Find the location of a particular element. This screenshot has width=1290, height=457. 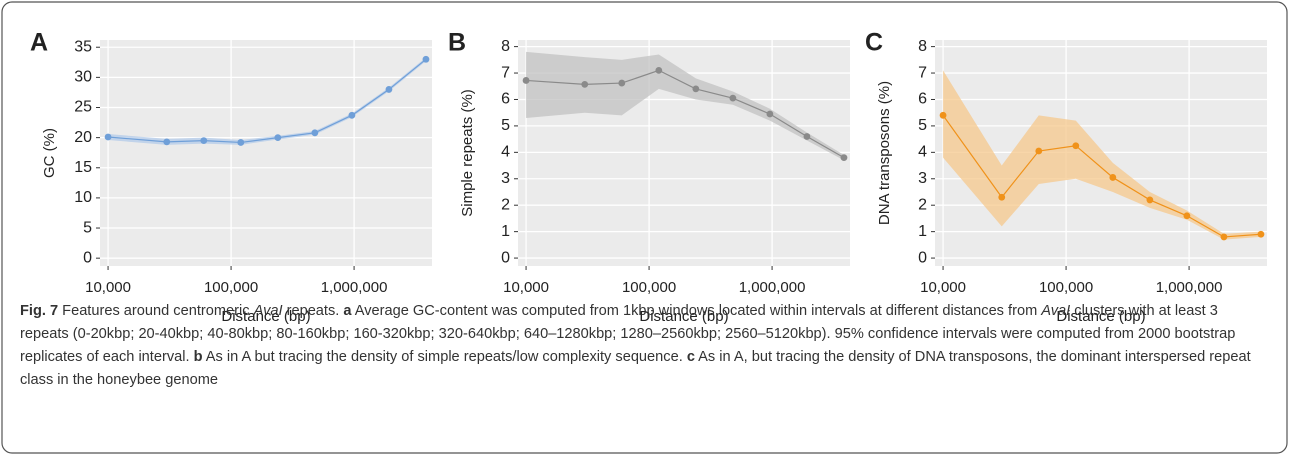

panel-label: A is located at coordinates (39, 43).